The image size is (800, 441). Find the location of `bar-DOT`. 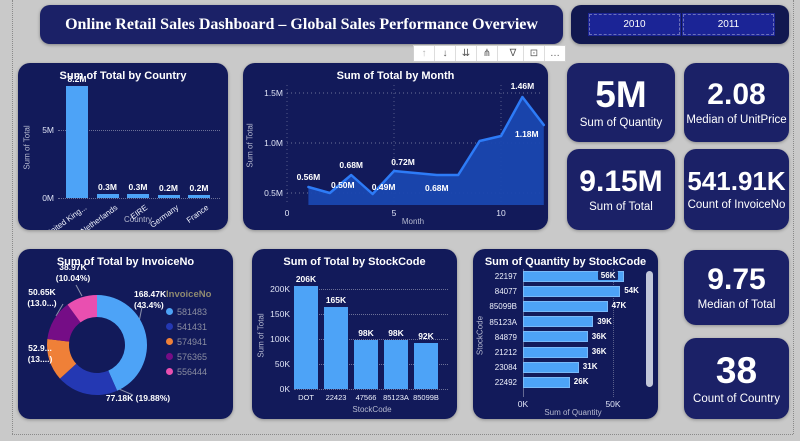

bar-DOT is located at coordinates (306, 337).